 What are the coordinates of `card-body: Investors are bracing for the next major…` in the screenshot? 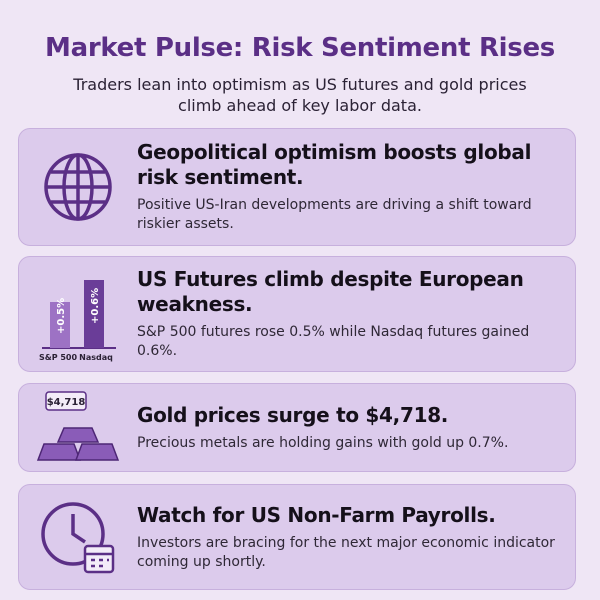 It's located at (346, 552).